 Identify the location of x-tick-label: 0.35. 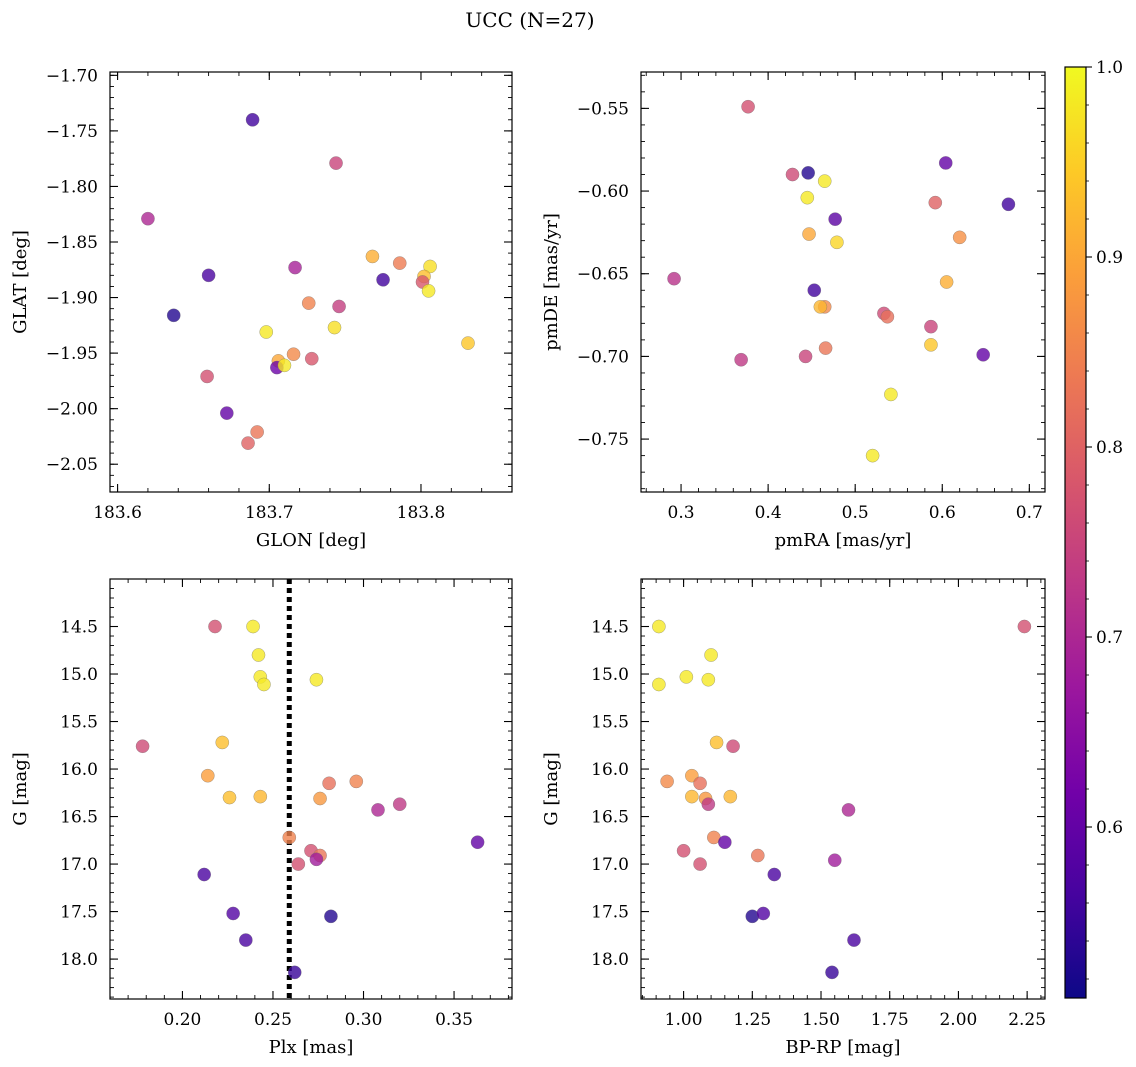
(454, 1020).